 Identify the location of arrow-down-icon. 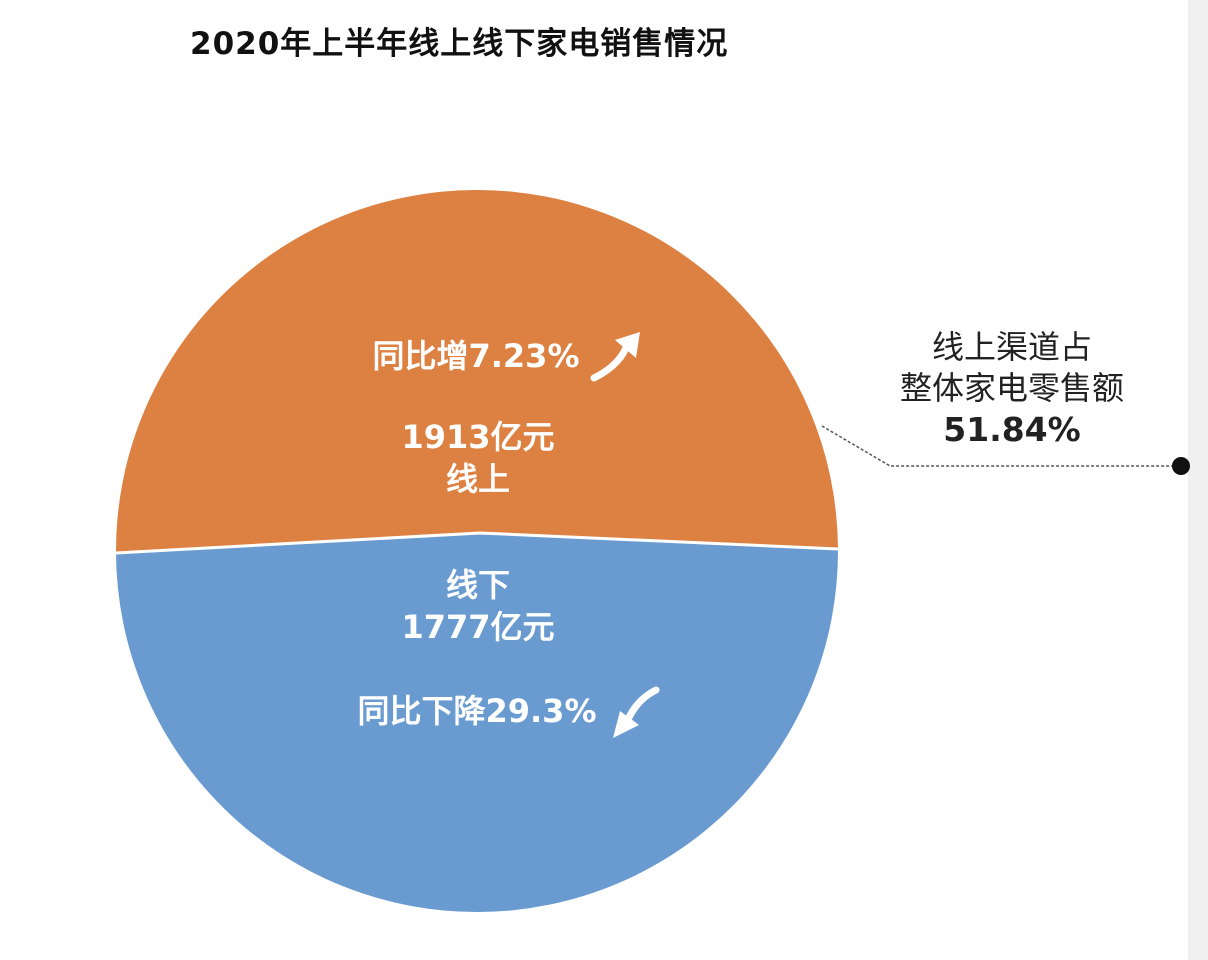
(636, 712).